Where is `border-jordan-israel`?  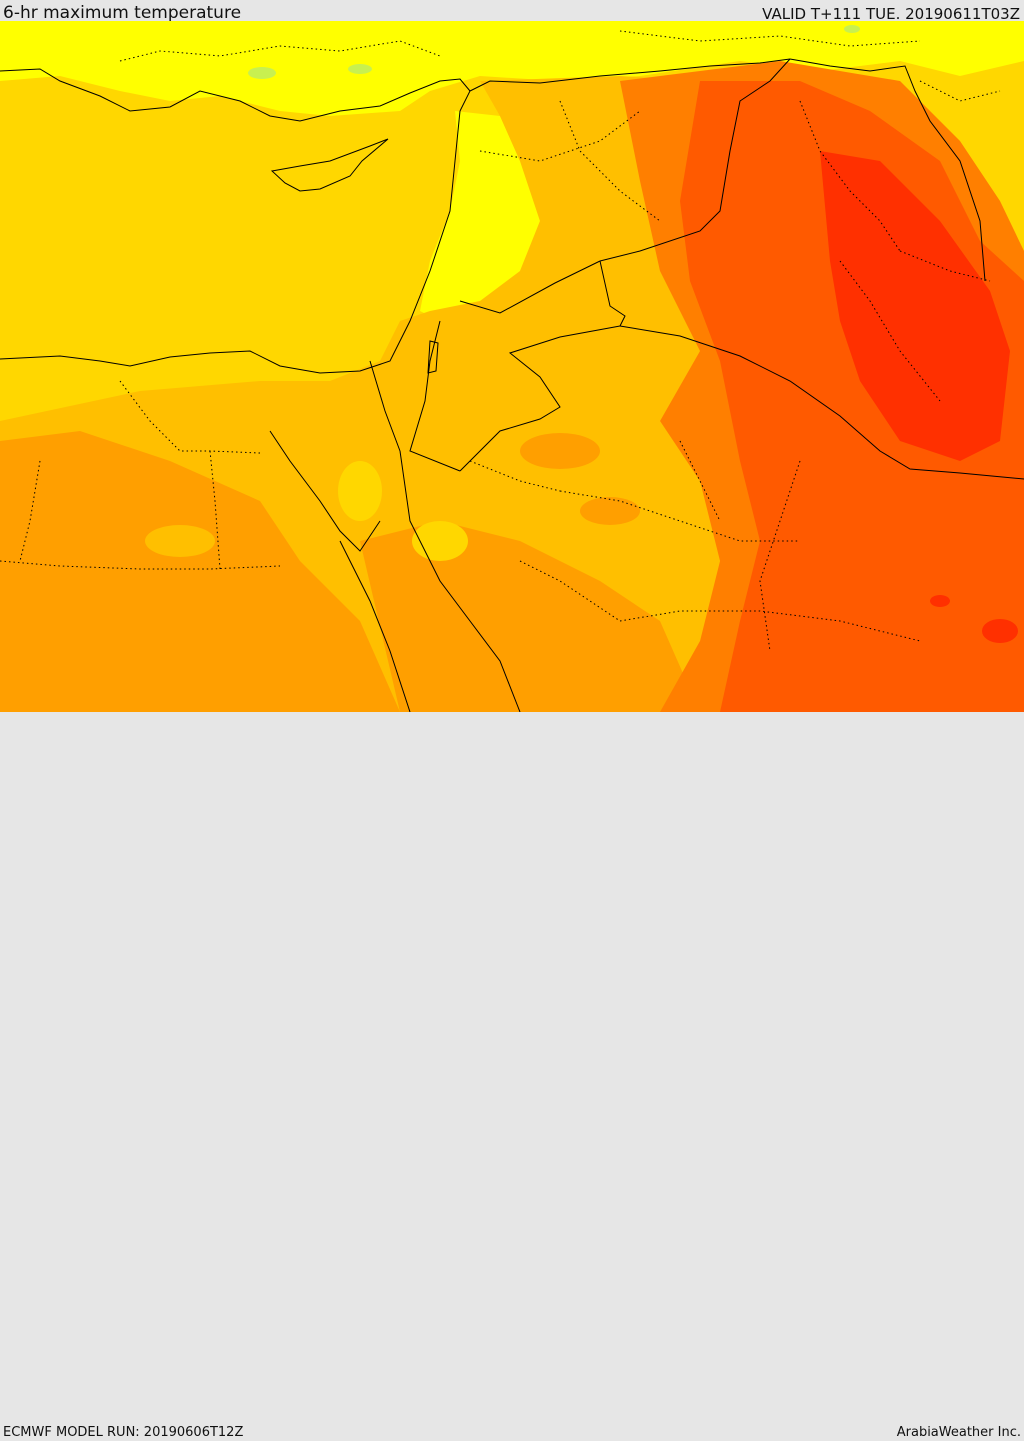
border-jordan-israel is located at coordinates (435, 396).